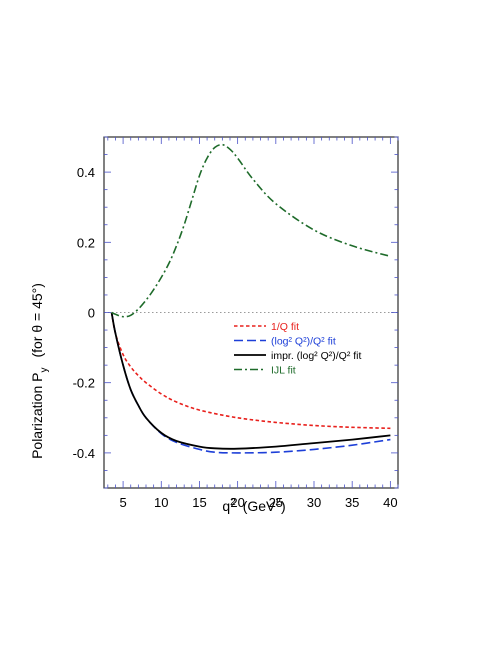 Image resolution: width=498 pixels, height=645 pixels. I want to click on legend-label: (log² Q²)/Q² fit, so click(303, 342).